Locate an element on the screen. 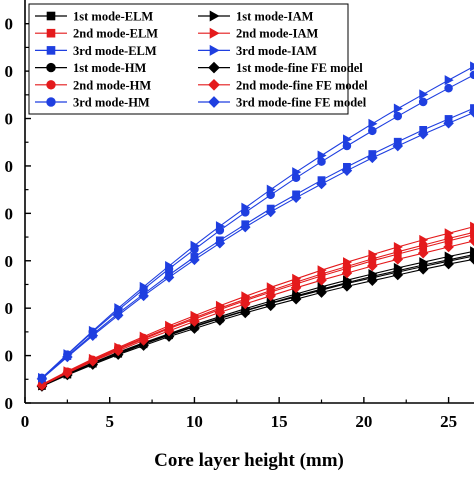 This screenshot has width=474, height=479. legend-label: 3rd mode-fine FE model is located at coordinates (301, 103).